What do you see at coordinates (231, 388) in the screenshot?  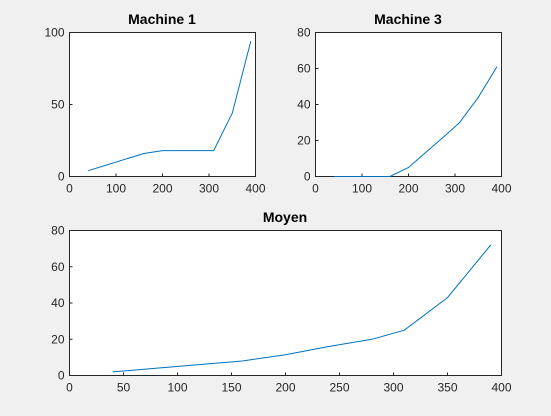 I see `x-tick-label: 150` at bounding box center [231, 388].